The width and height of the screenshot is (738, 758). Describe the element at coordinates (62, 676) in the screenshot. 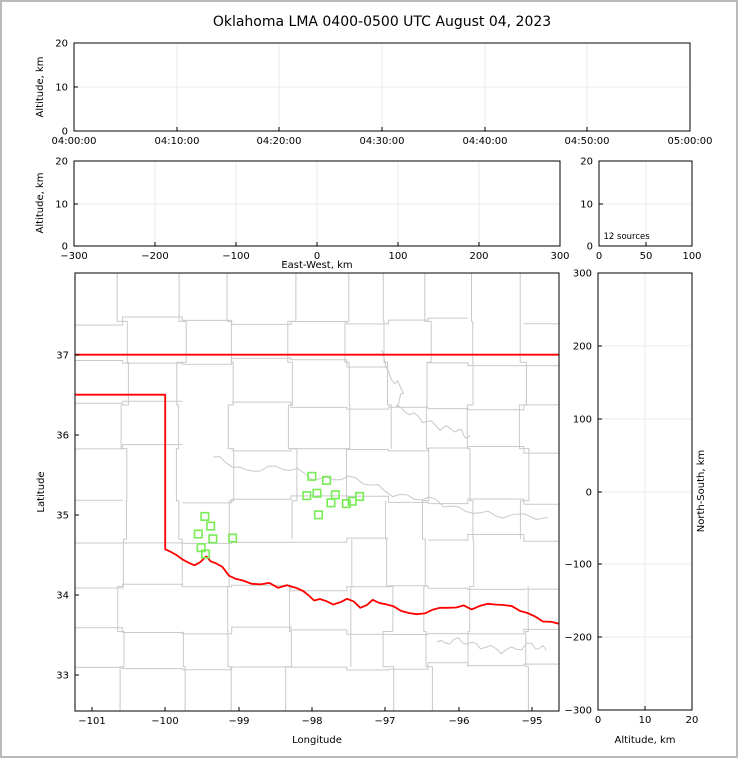

I see `plan_view-y-tick-label: 33` at that location.